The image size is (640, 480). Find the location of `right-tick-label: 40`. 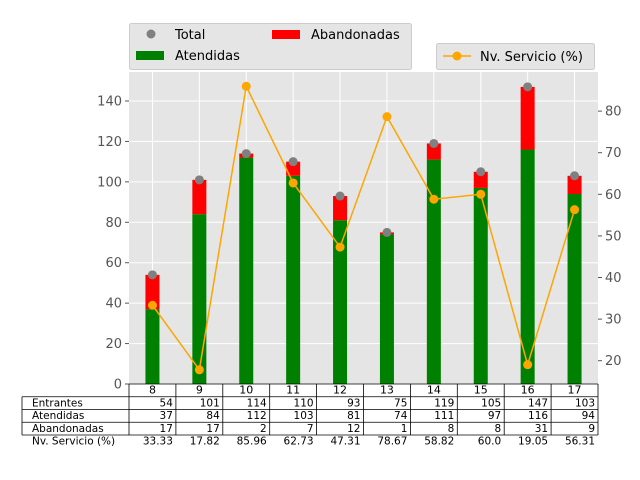

right-tick-label: 40 is located at coordinates (613, 278).